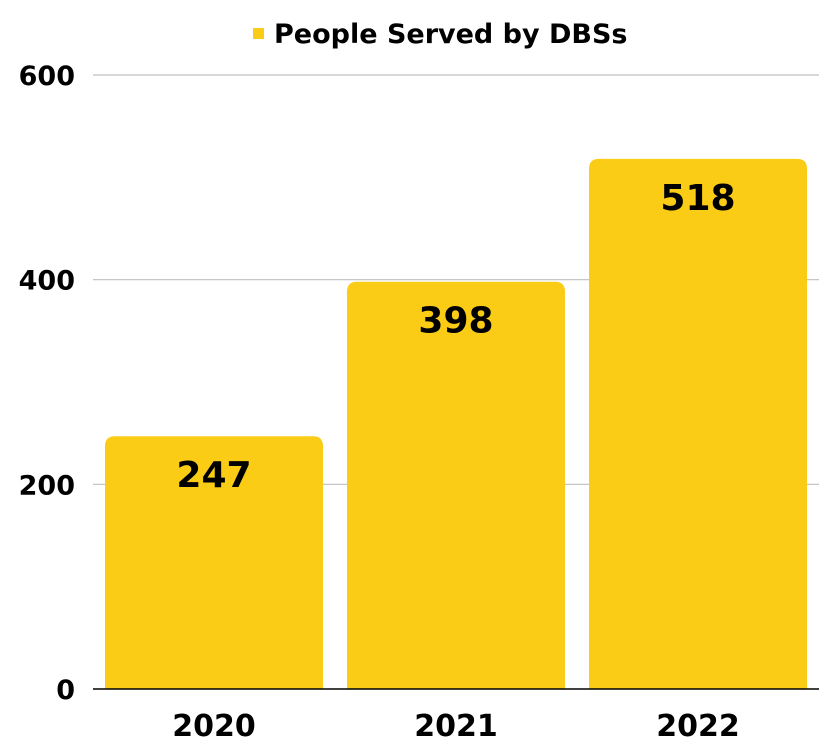  What do you see at coordinates (47, 485) in the screenshot?
I see `y-tick-label: 200` at bounding box center [47, 485].